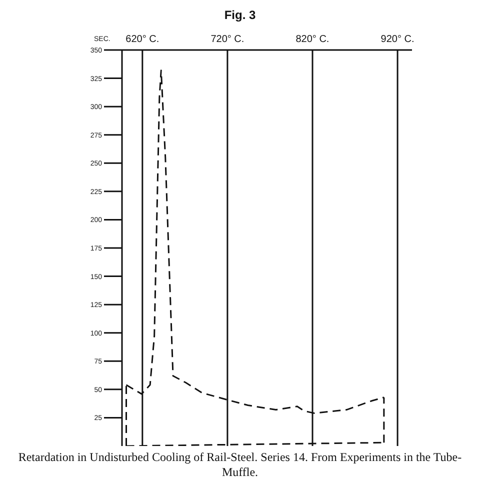  Describe the element at coordinates (397, 39) in the screenshot. I see `x-tick-label: 920° C.` at that location.